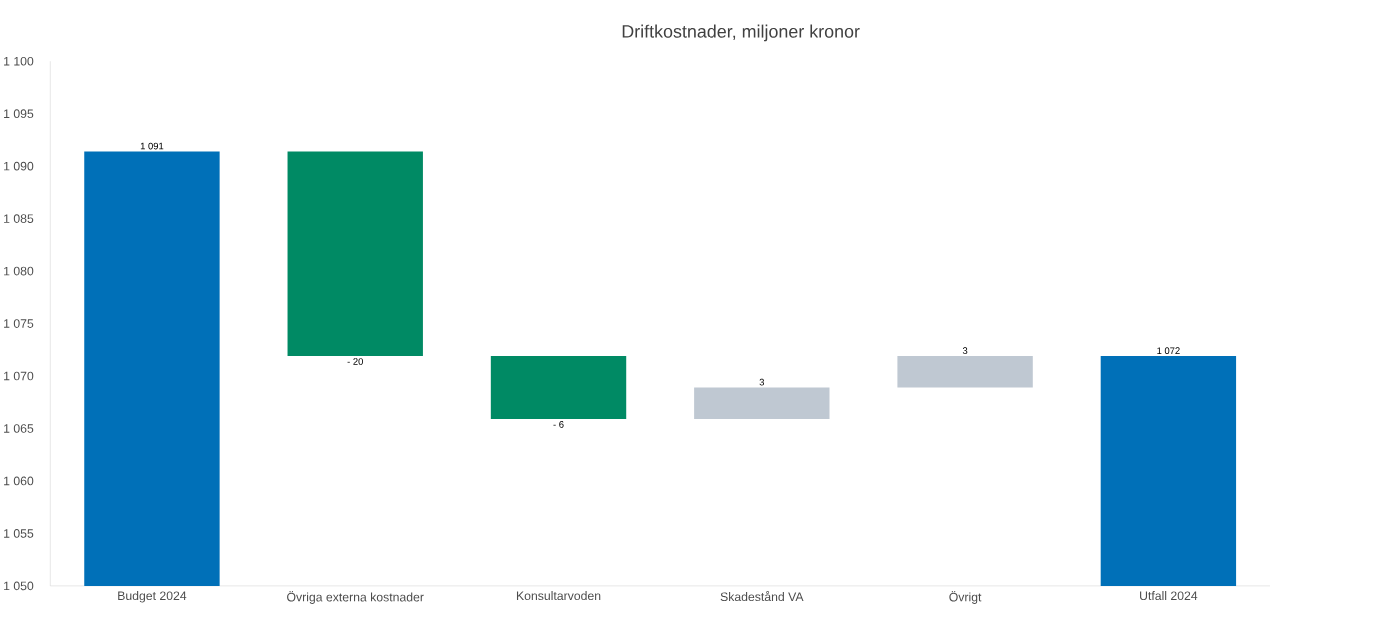 Image resolution: width=1400 pixels, height=631 pixels. Describe the element at coordinates (19, 61) in the screenshot. I see `y-tick-label: 1 100` at that location.